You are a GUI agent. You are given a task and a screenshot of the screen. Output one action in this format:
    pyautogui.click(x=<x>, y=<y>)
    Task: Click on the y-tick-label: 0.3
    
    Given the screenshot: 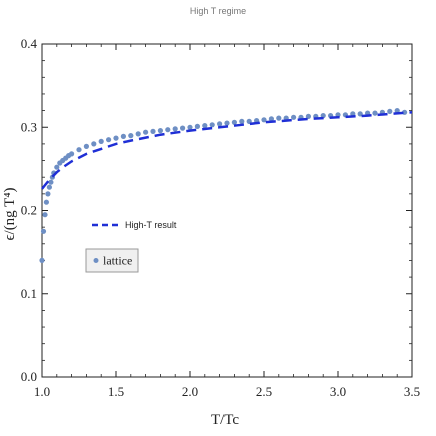 What is the action you would take?
    pyautogui.click(x=29, y=126)
    